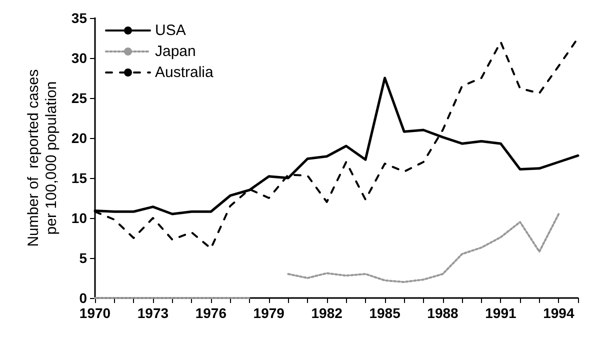  I want to click on x-tick-label: 1988, so click(443, 313).